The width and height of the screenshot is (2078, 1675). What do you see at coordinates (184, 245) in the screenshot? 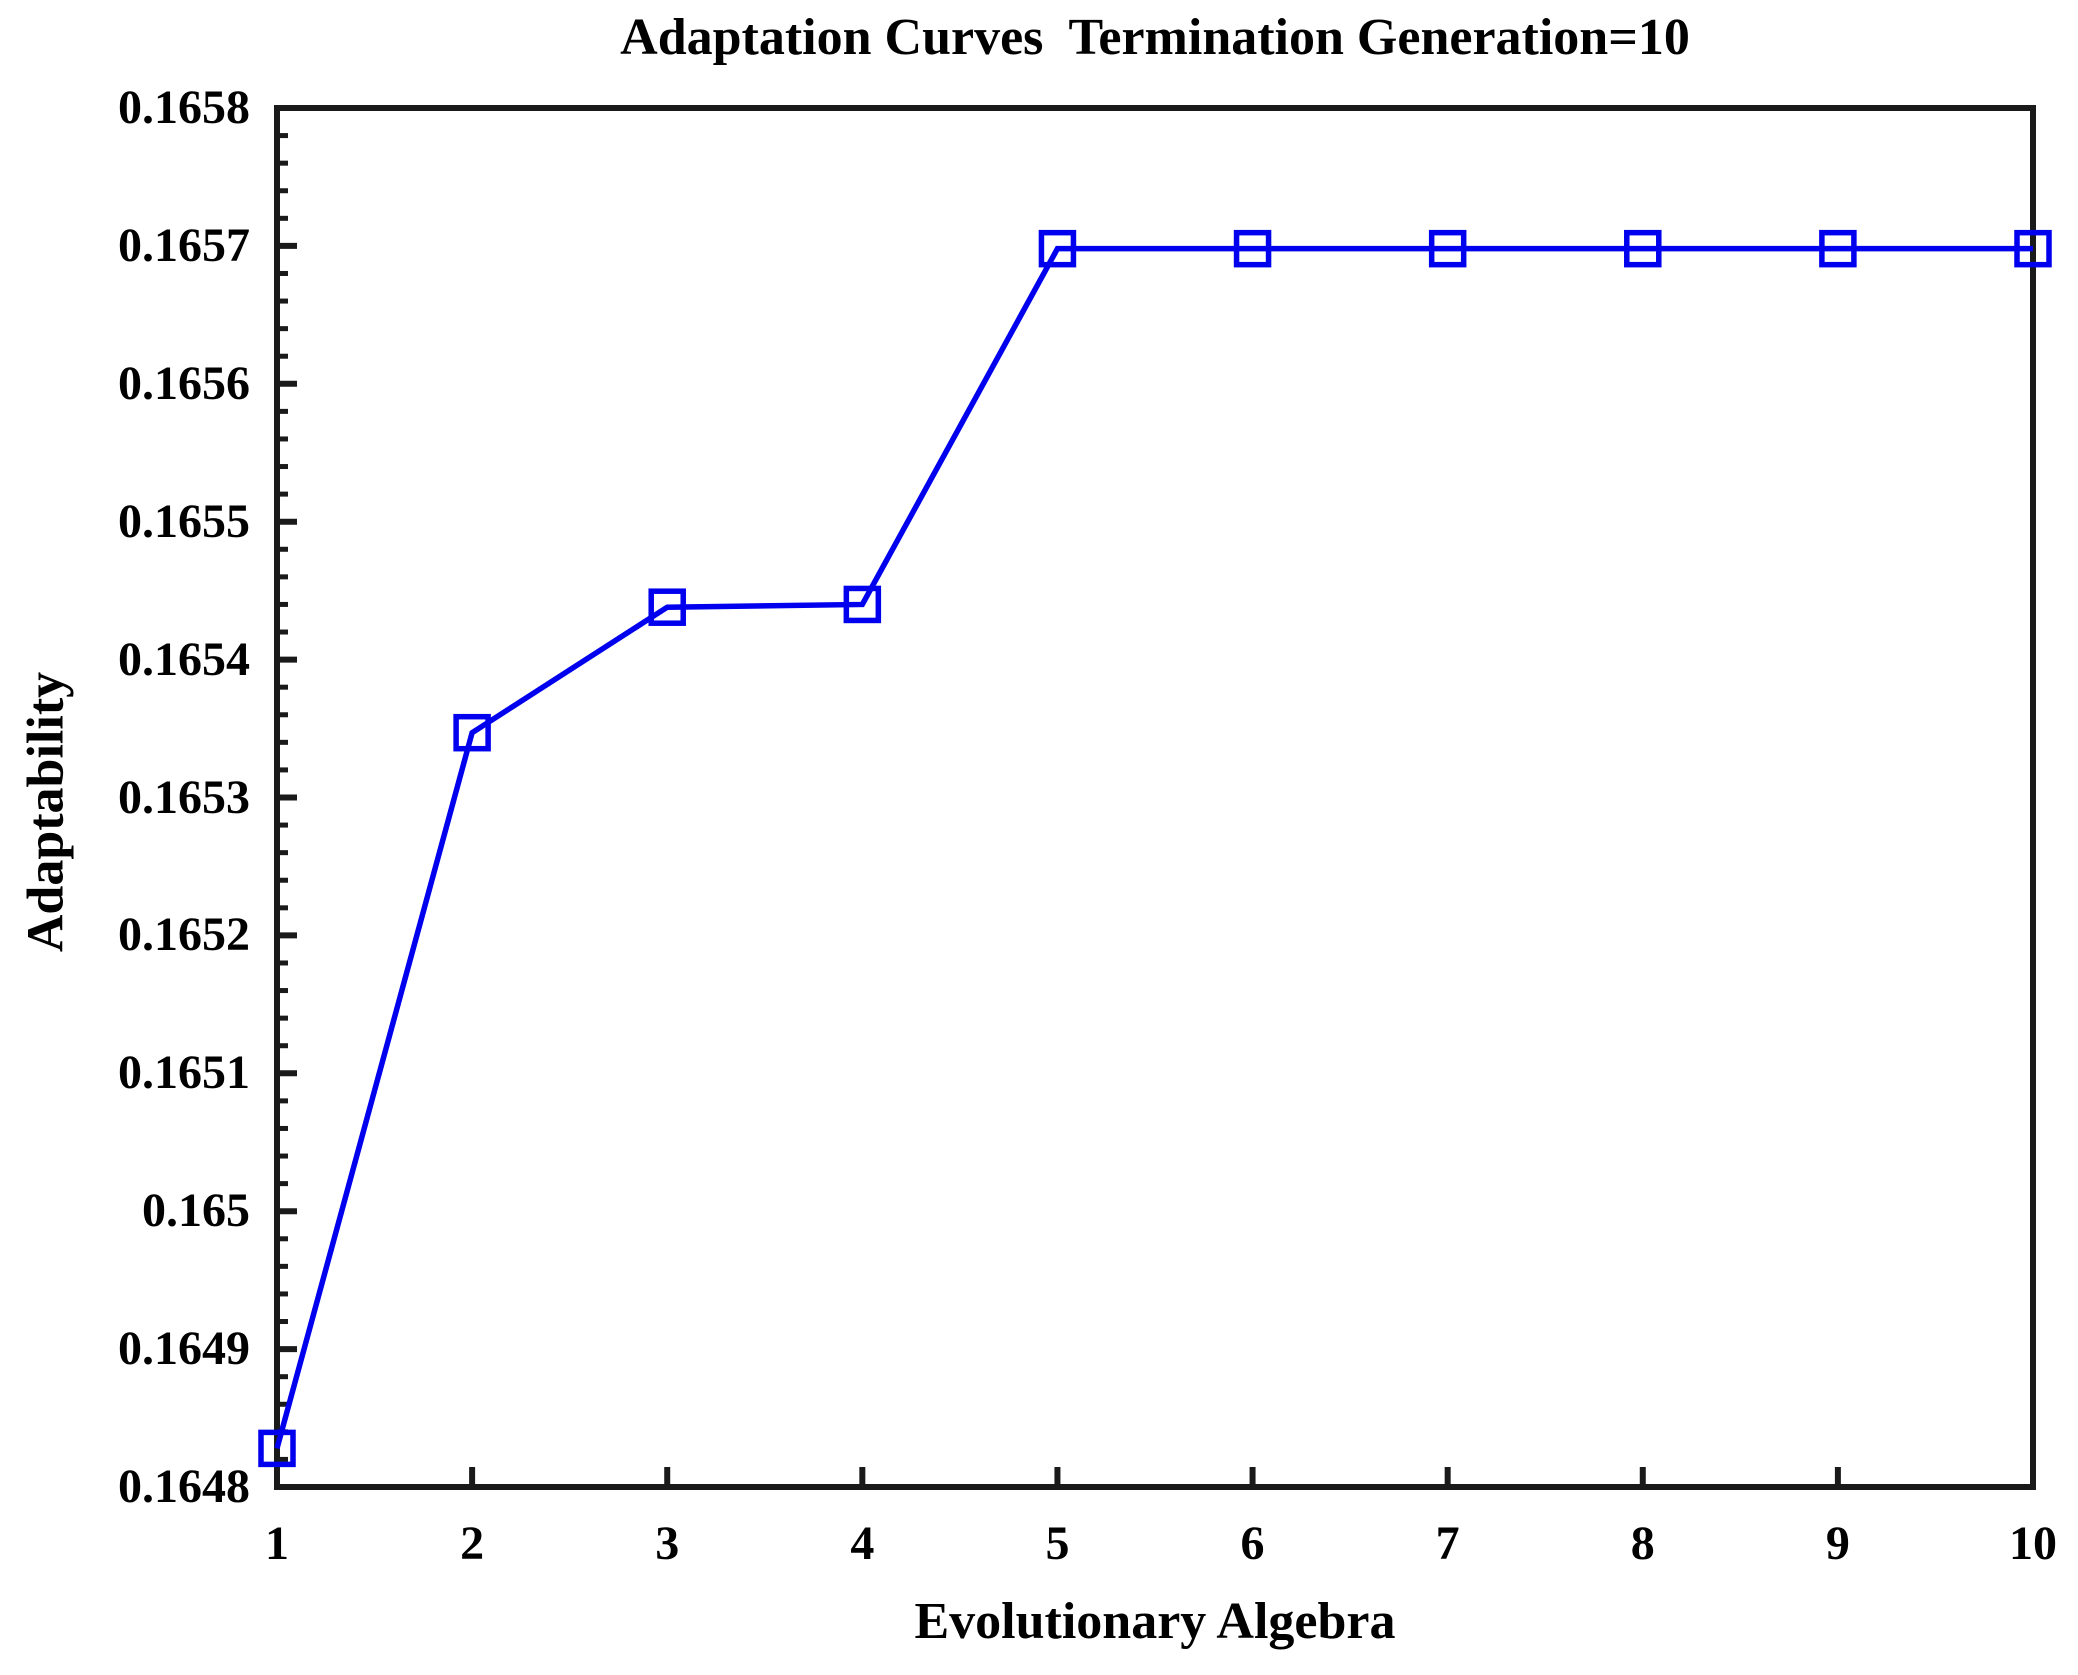
I see `y-tick-label: 0.1657` at bounding box center [184, 245].